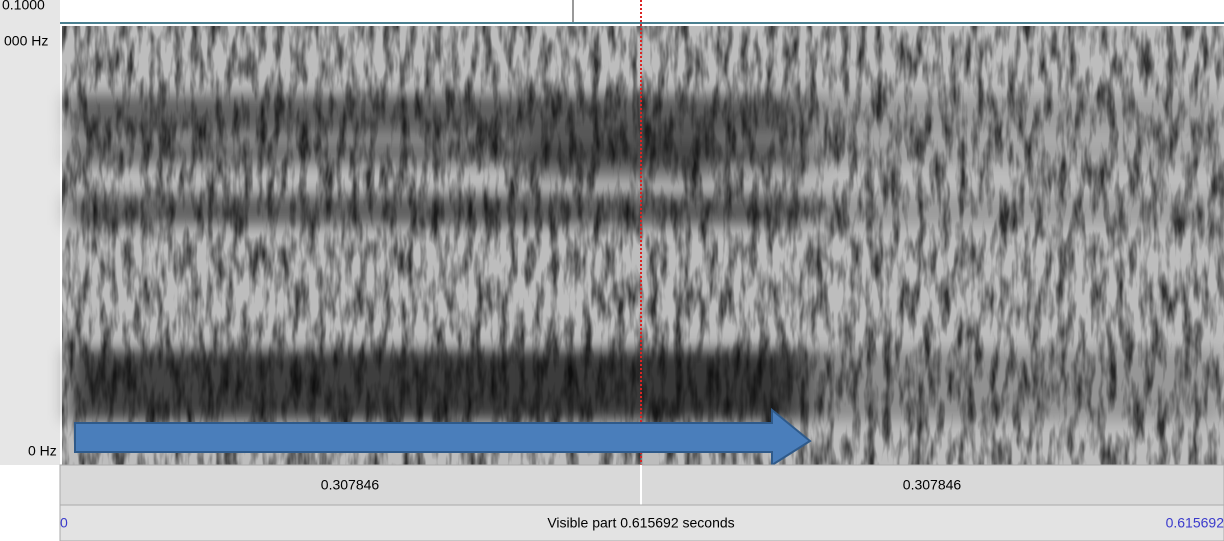 Image resolution: width=1224 pixels, height=541 pixels. I want to click on left-segment-label: 0.307846, so click(350, 485).